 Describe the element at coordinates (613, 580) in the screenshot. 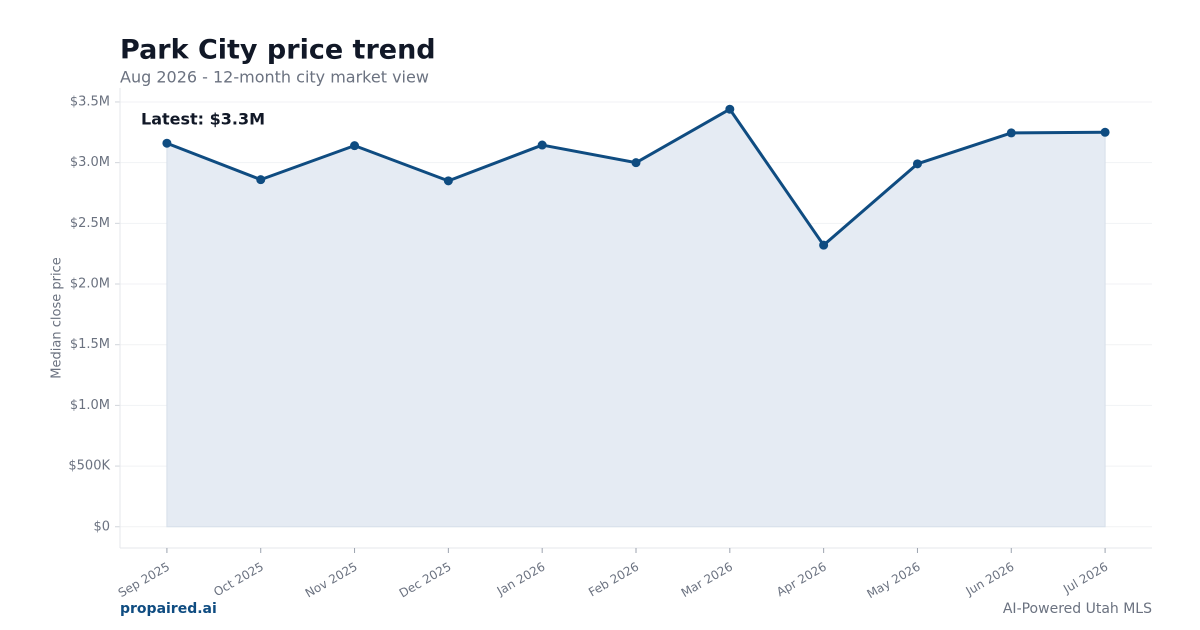

I see `x-tick-label: Feb 2026` at that location.